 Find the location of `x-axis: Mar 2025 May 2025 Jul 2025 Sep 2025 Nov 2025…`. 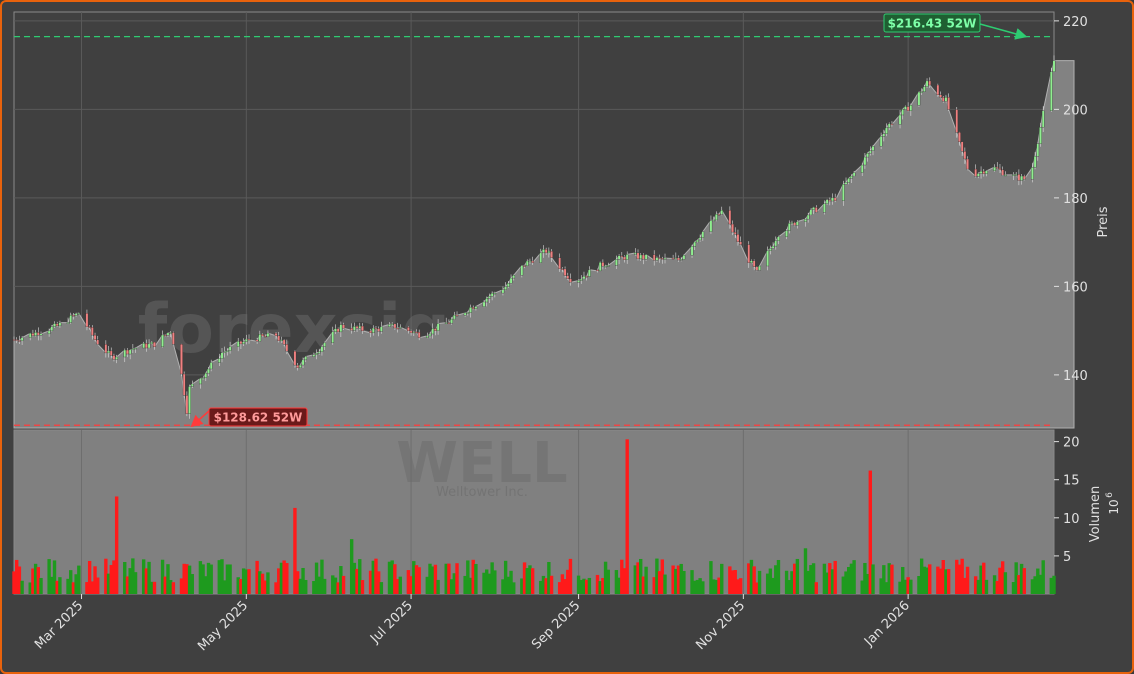

x-axis: Mar 2025 May 2025 Jul 2025 Sep 2025 Nov 2025… is located at coordinates (472, 624).